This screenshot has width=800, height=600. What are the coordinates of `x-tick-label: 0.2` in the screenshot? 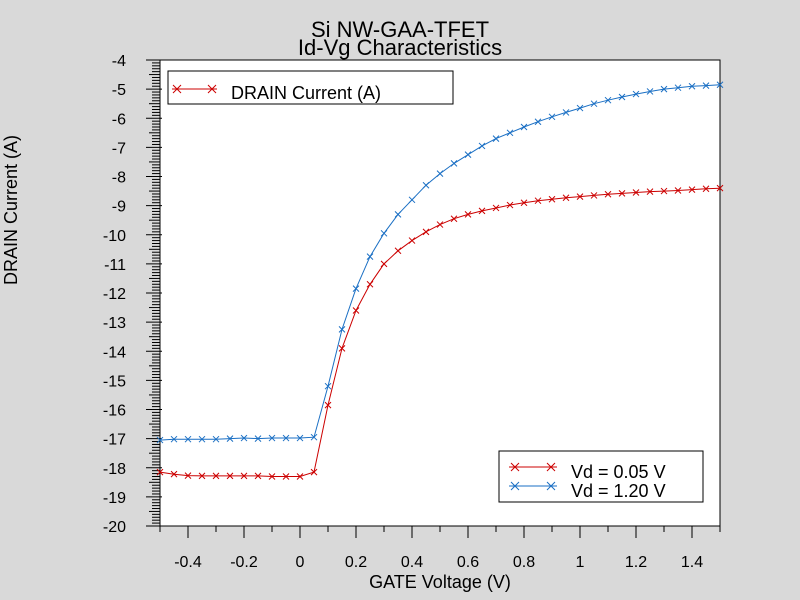 It's located at (356, 562).